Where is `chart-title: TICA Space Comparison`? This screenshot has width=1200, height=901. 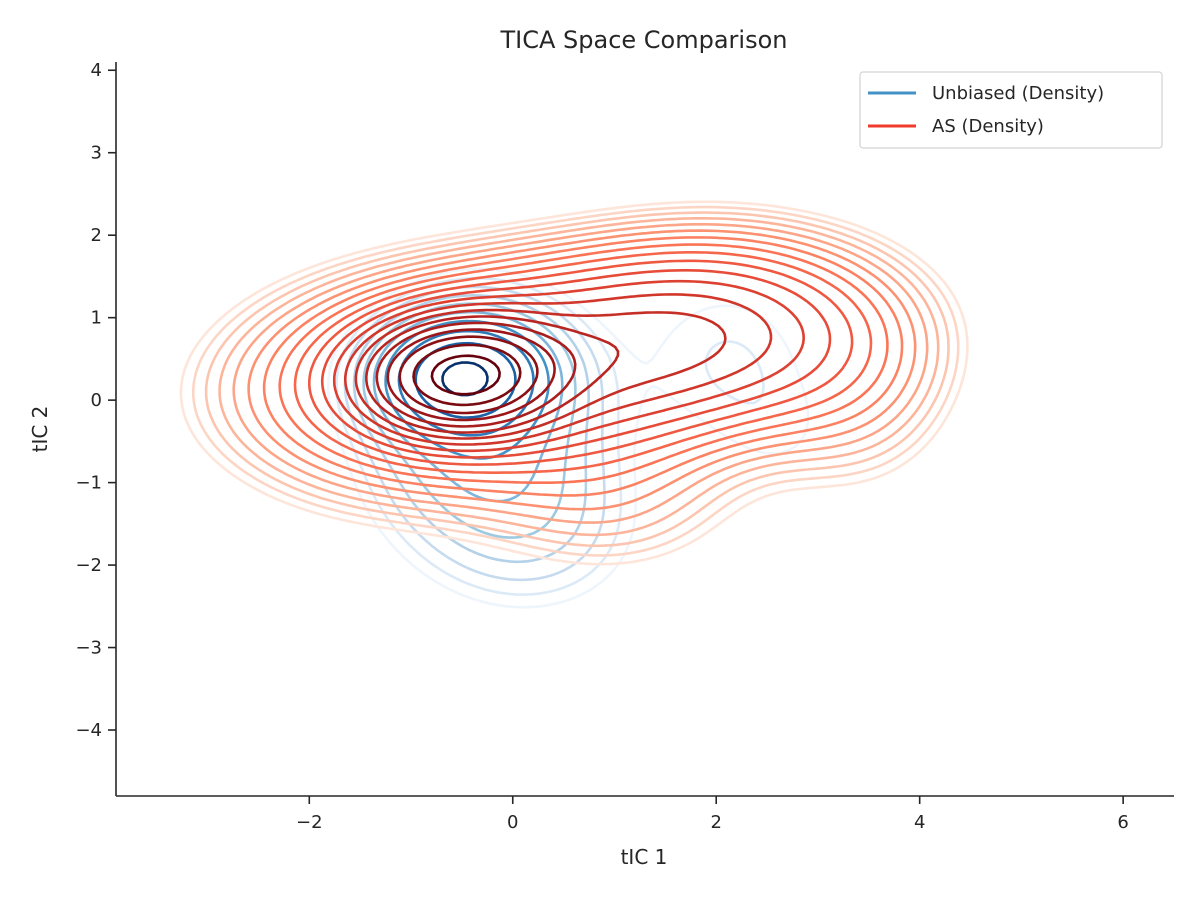 chart-title: TICA Space Comparison is located at coordinates (643, 40).